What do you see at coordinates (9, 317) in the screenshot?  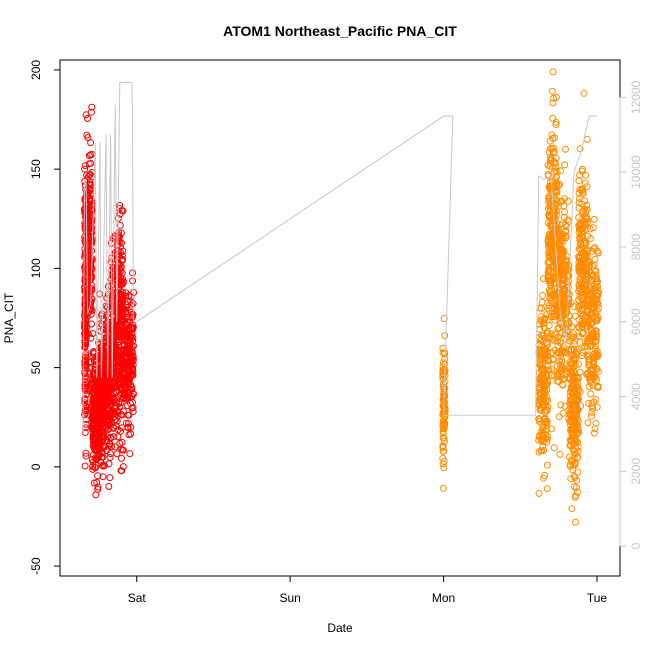 I see `y-axis-label: PNA_CIT` at bounding box center [9, 317].